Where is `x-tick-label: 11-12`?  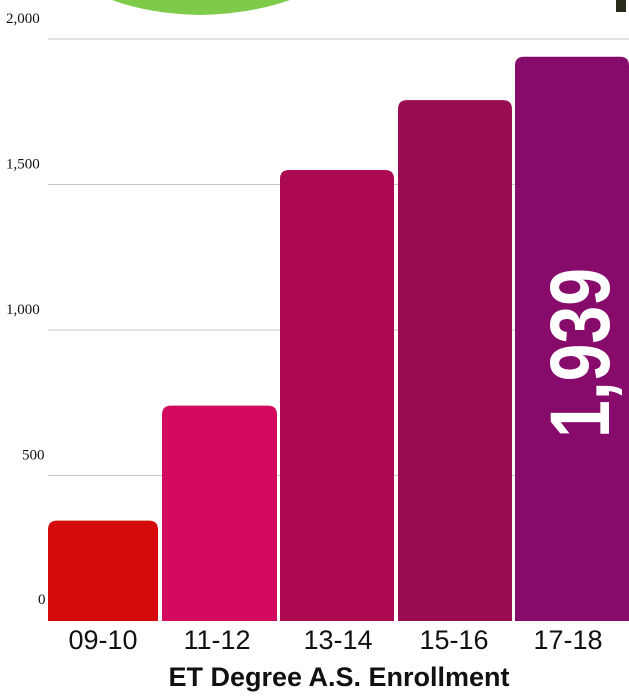
x-tick-label: 11-12 is located at coordinates (216, 640).